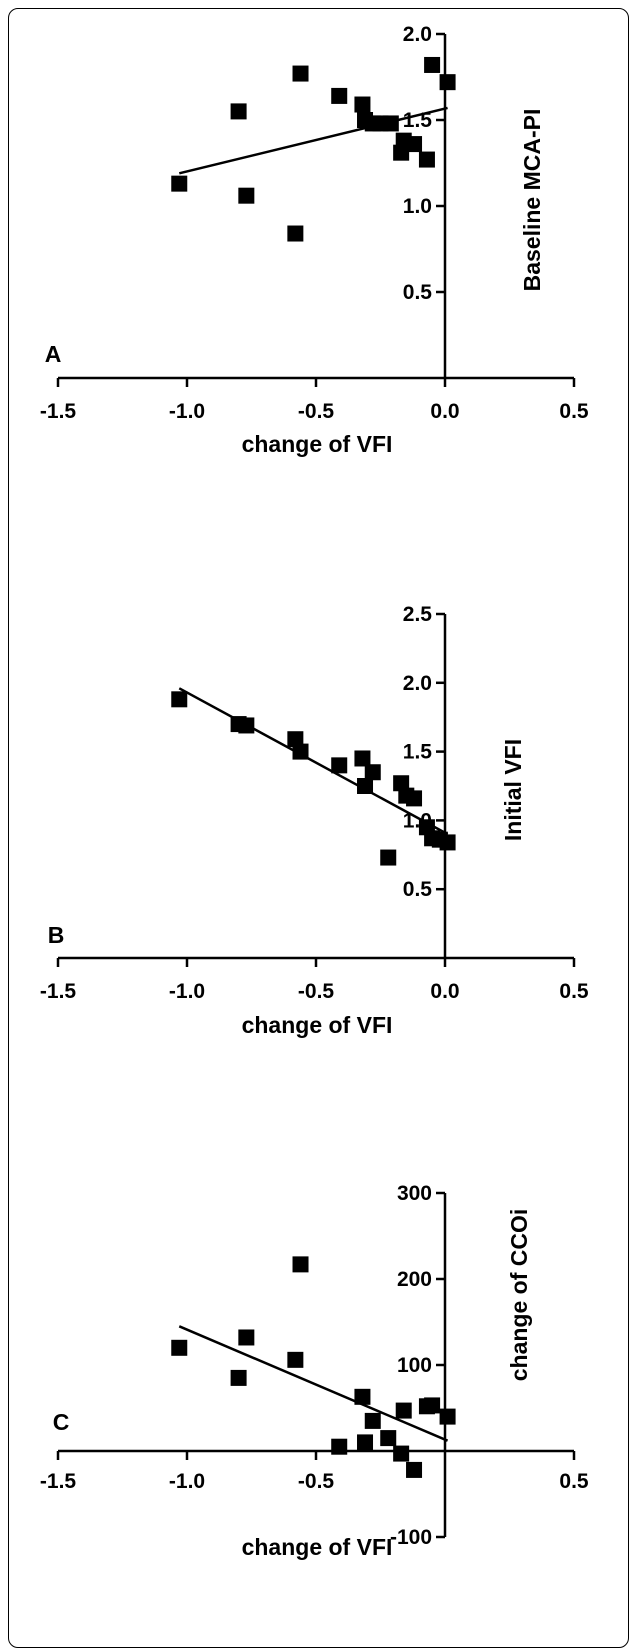 The image size is (637, 1648). I want to click on panel-label: C, so click(61, 1422).